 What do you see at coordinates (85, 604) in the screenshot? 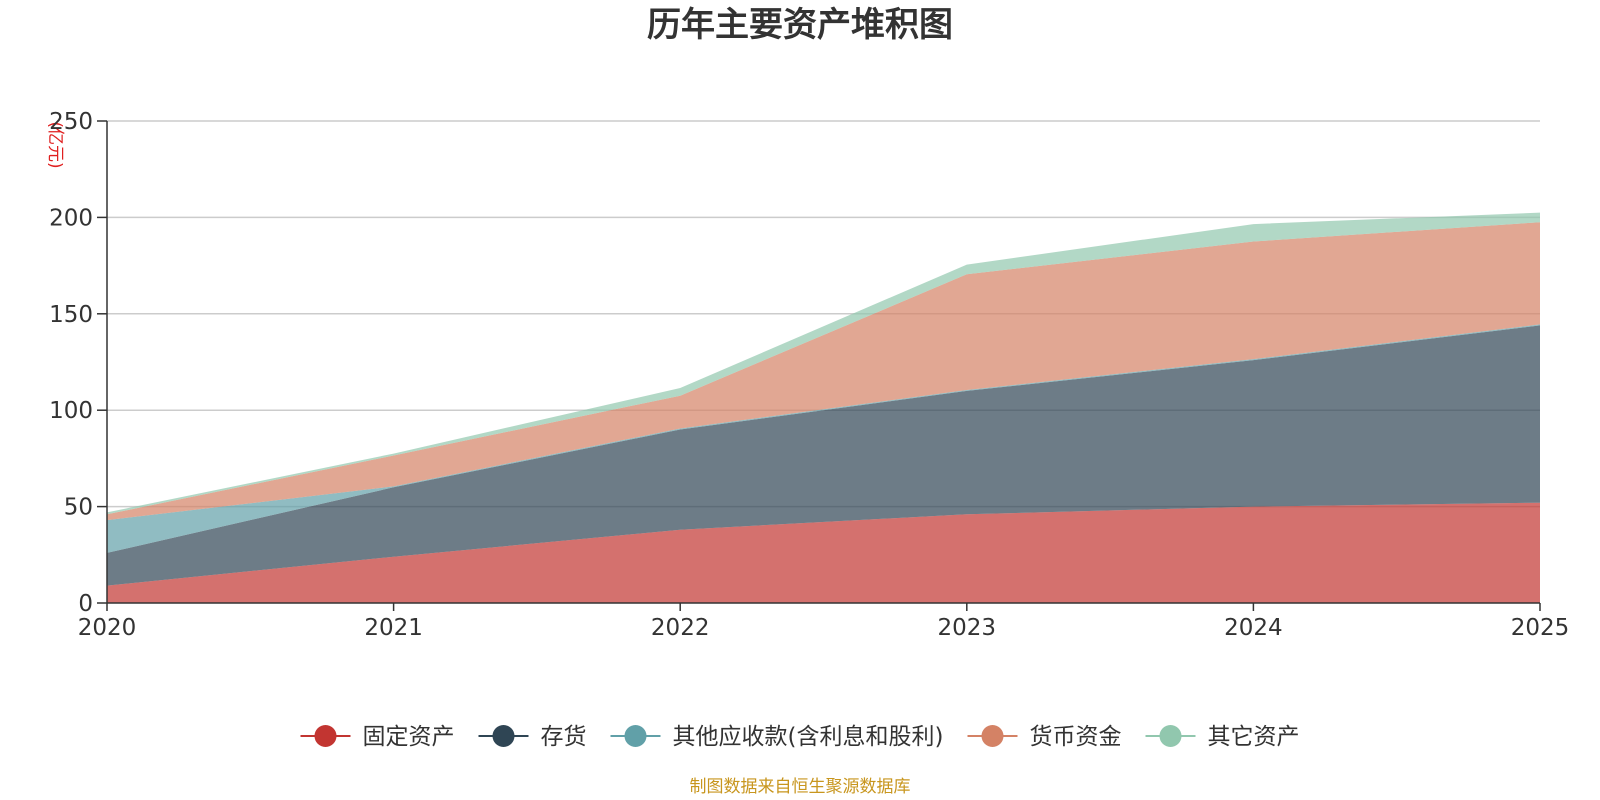
I see `y-tick-label: 0` at bounding box center [85, 604].